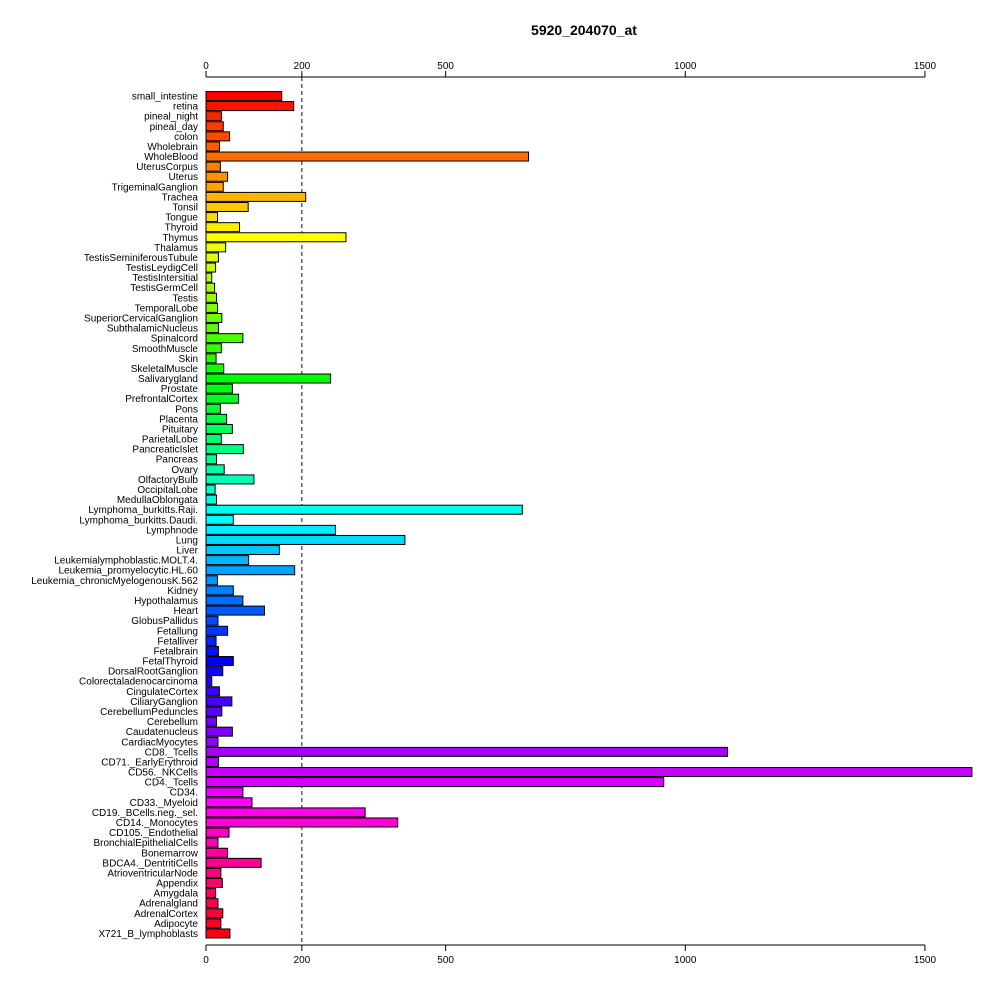 The height and width of the screenshot is (1000, 1000). Describe the element at coordinates (158, 500) in the screenshot. I see `category-label: MedullaOblongata` at that location.